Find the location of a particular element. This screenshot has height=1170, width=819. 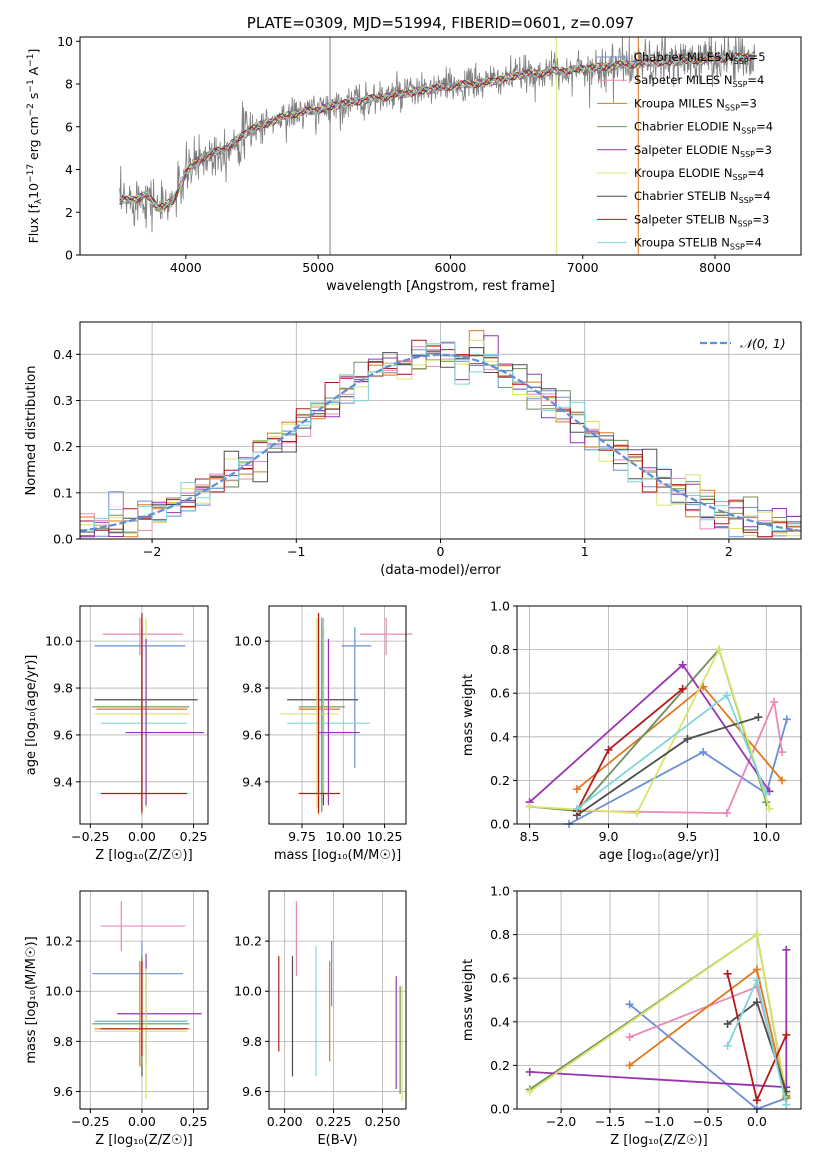

x-tick-label: 9.0 is located at coordinates (609, 836).